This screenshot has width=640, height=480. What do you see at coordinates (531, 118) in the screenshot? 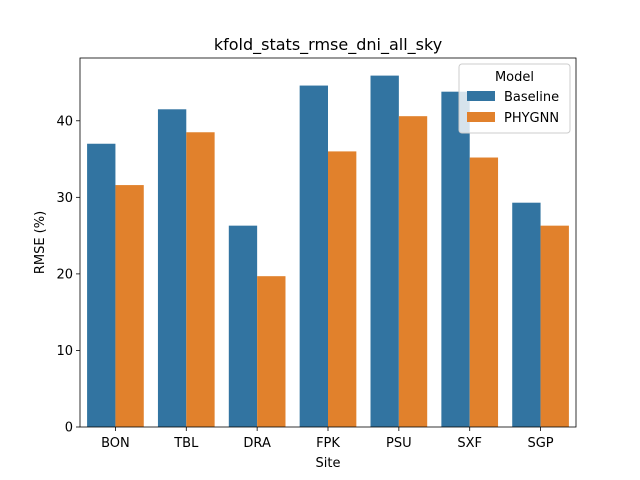
I see `legend-label-phygnn: PHYGNN` at bounding box center [531, 118].